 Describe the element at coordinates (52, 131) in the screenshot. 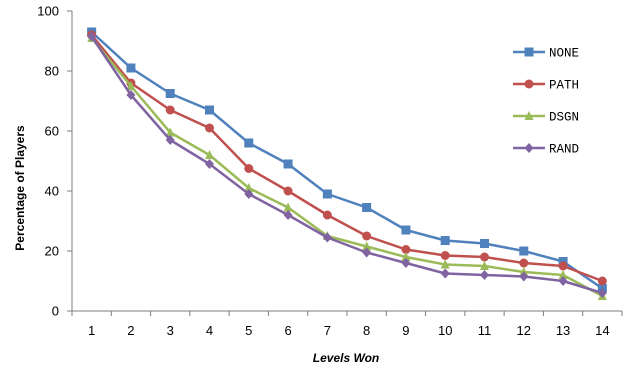

I see `y-tick-label: 60` at that location.